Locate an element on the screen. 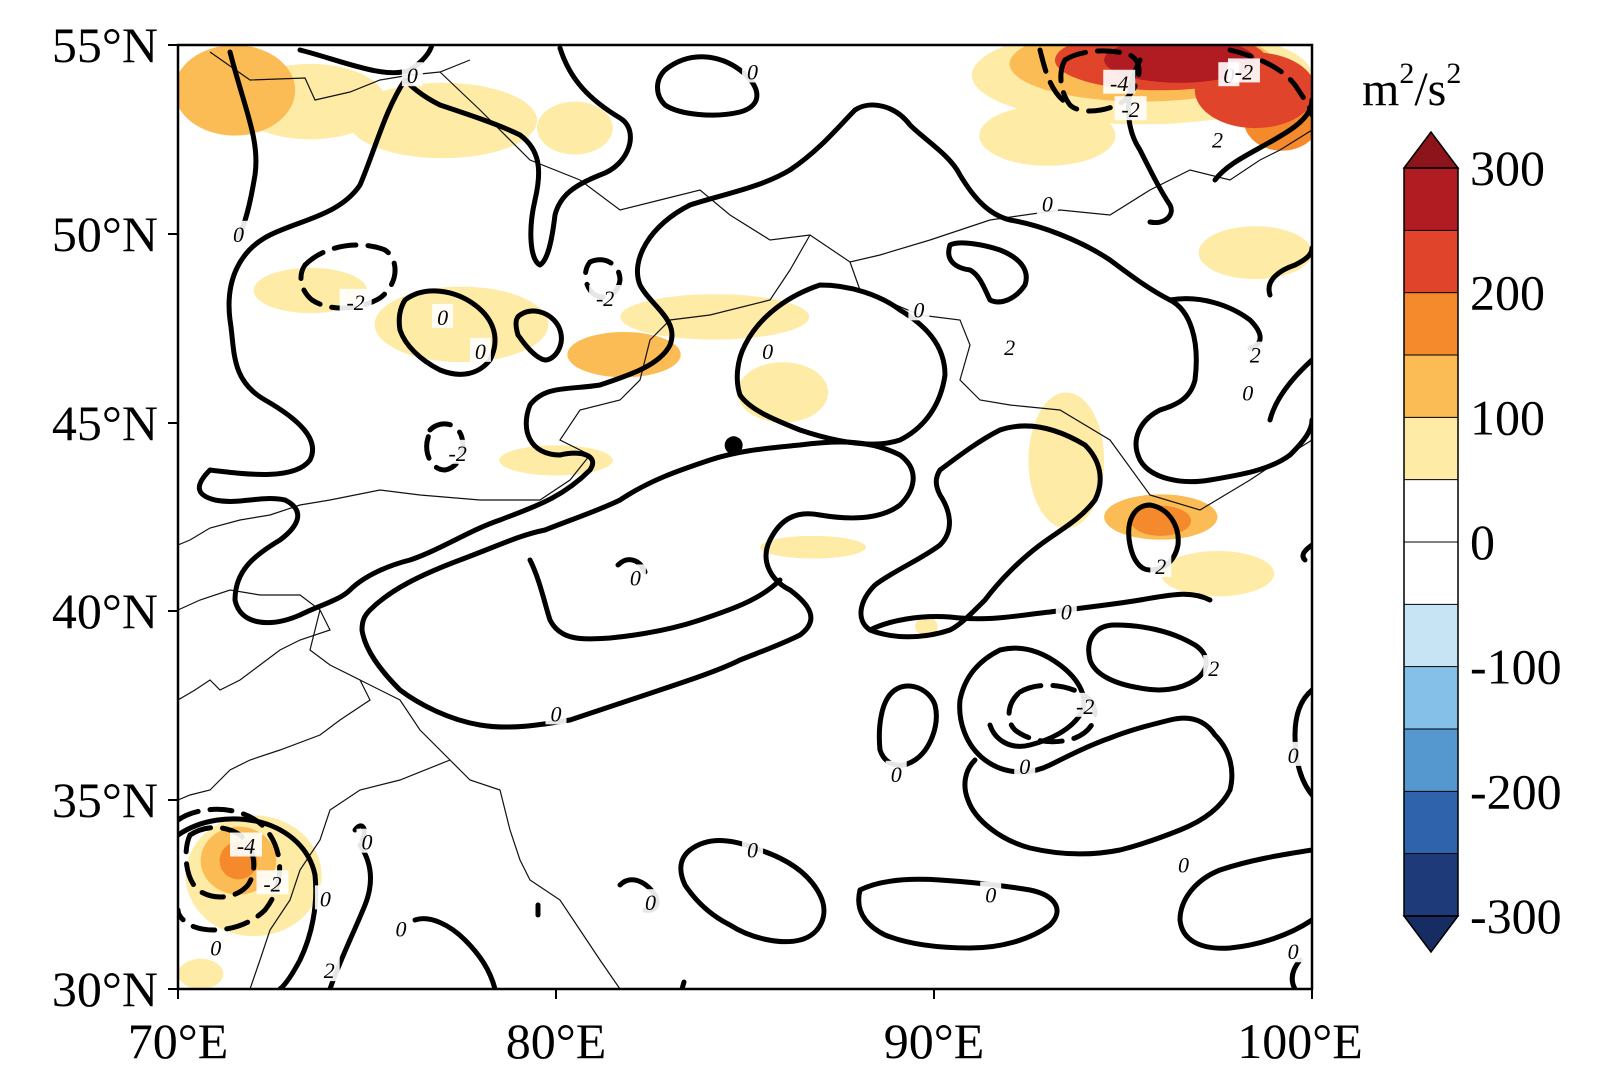  colorbar-tick-label: 0 is located at coordinates (1482, 542).